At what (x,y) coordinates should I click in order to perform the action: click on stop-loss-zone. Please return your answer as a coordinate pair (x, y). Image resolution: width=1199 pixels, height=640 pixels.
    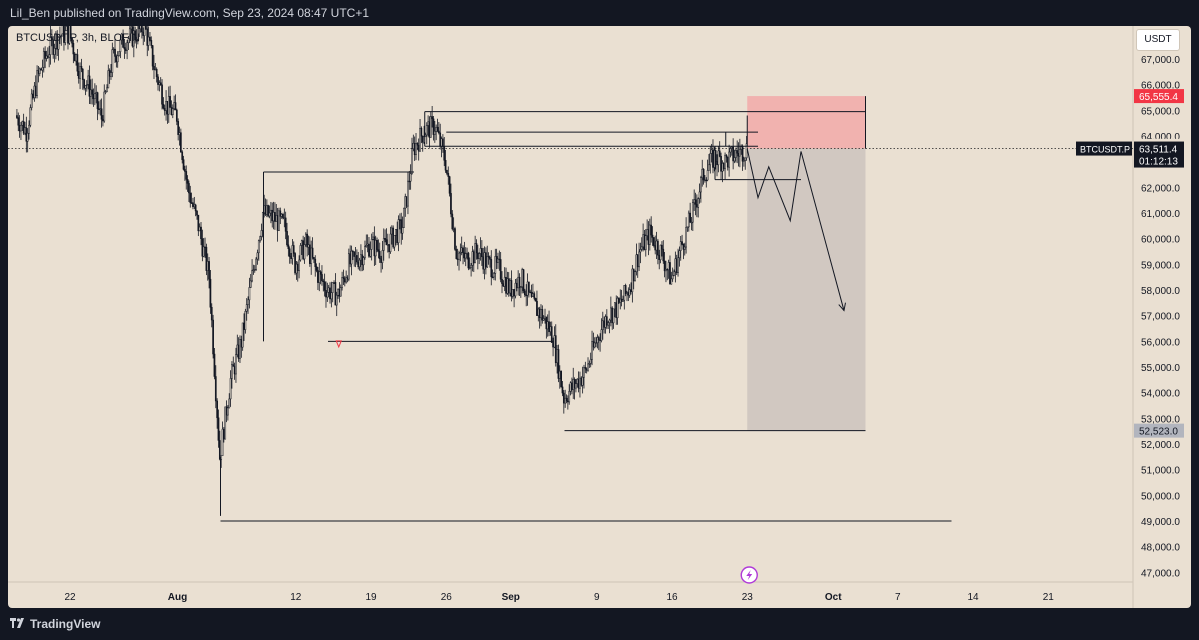
    Looking at the image, I should click on (806, 122).